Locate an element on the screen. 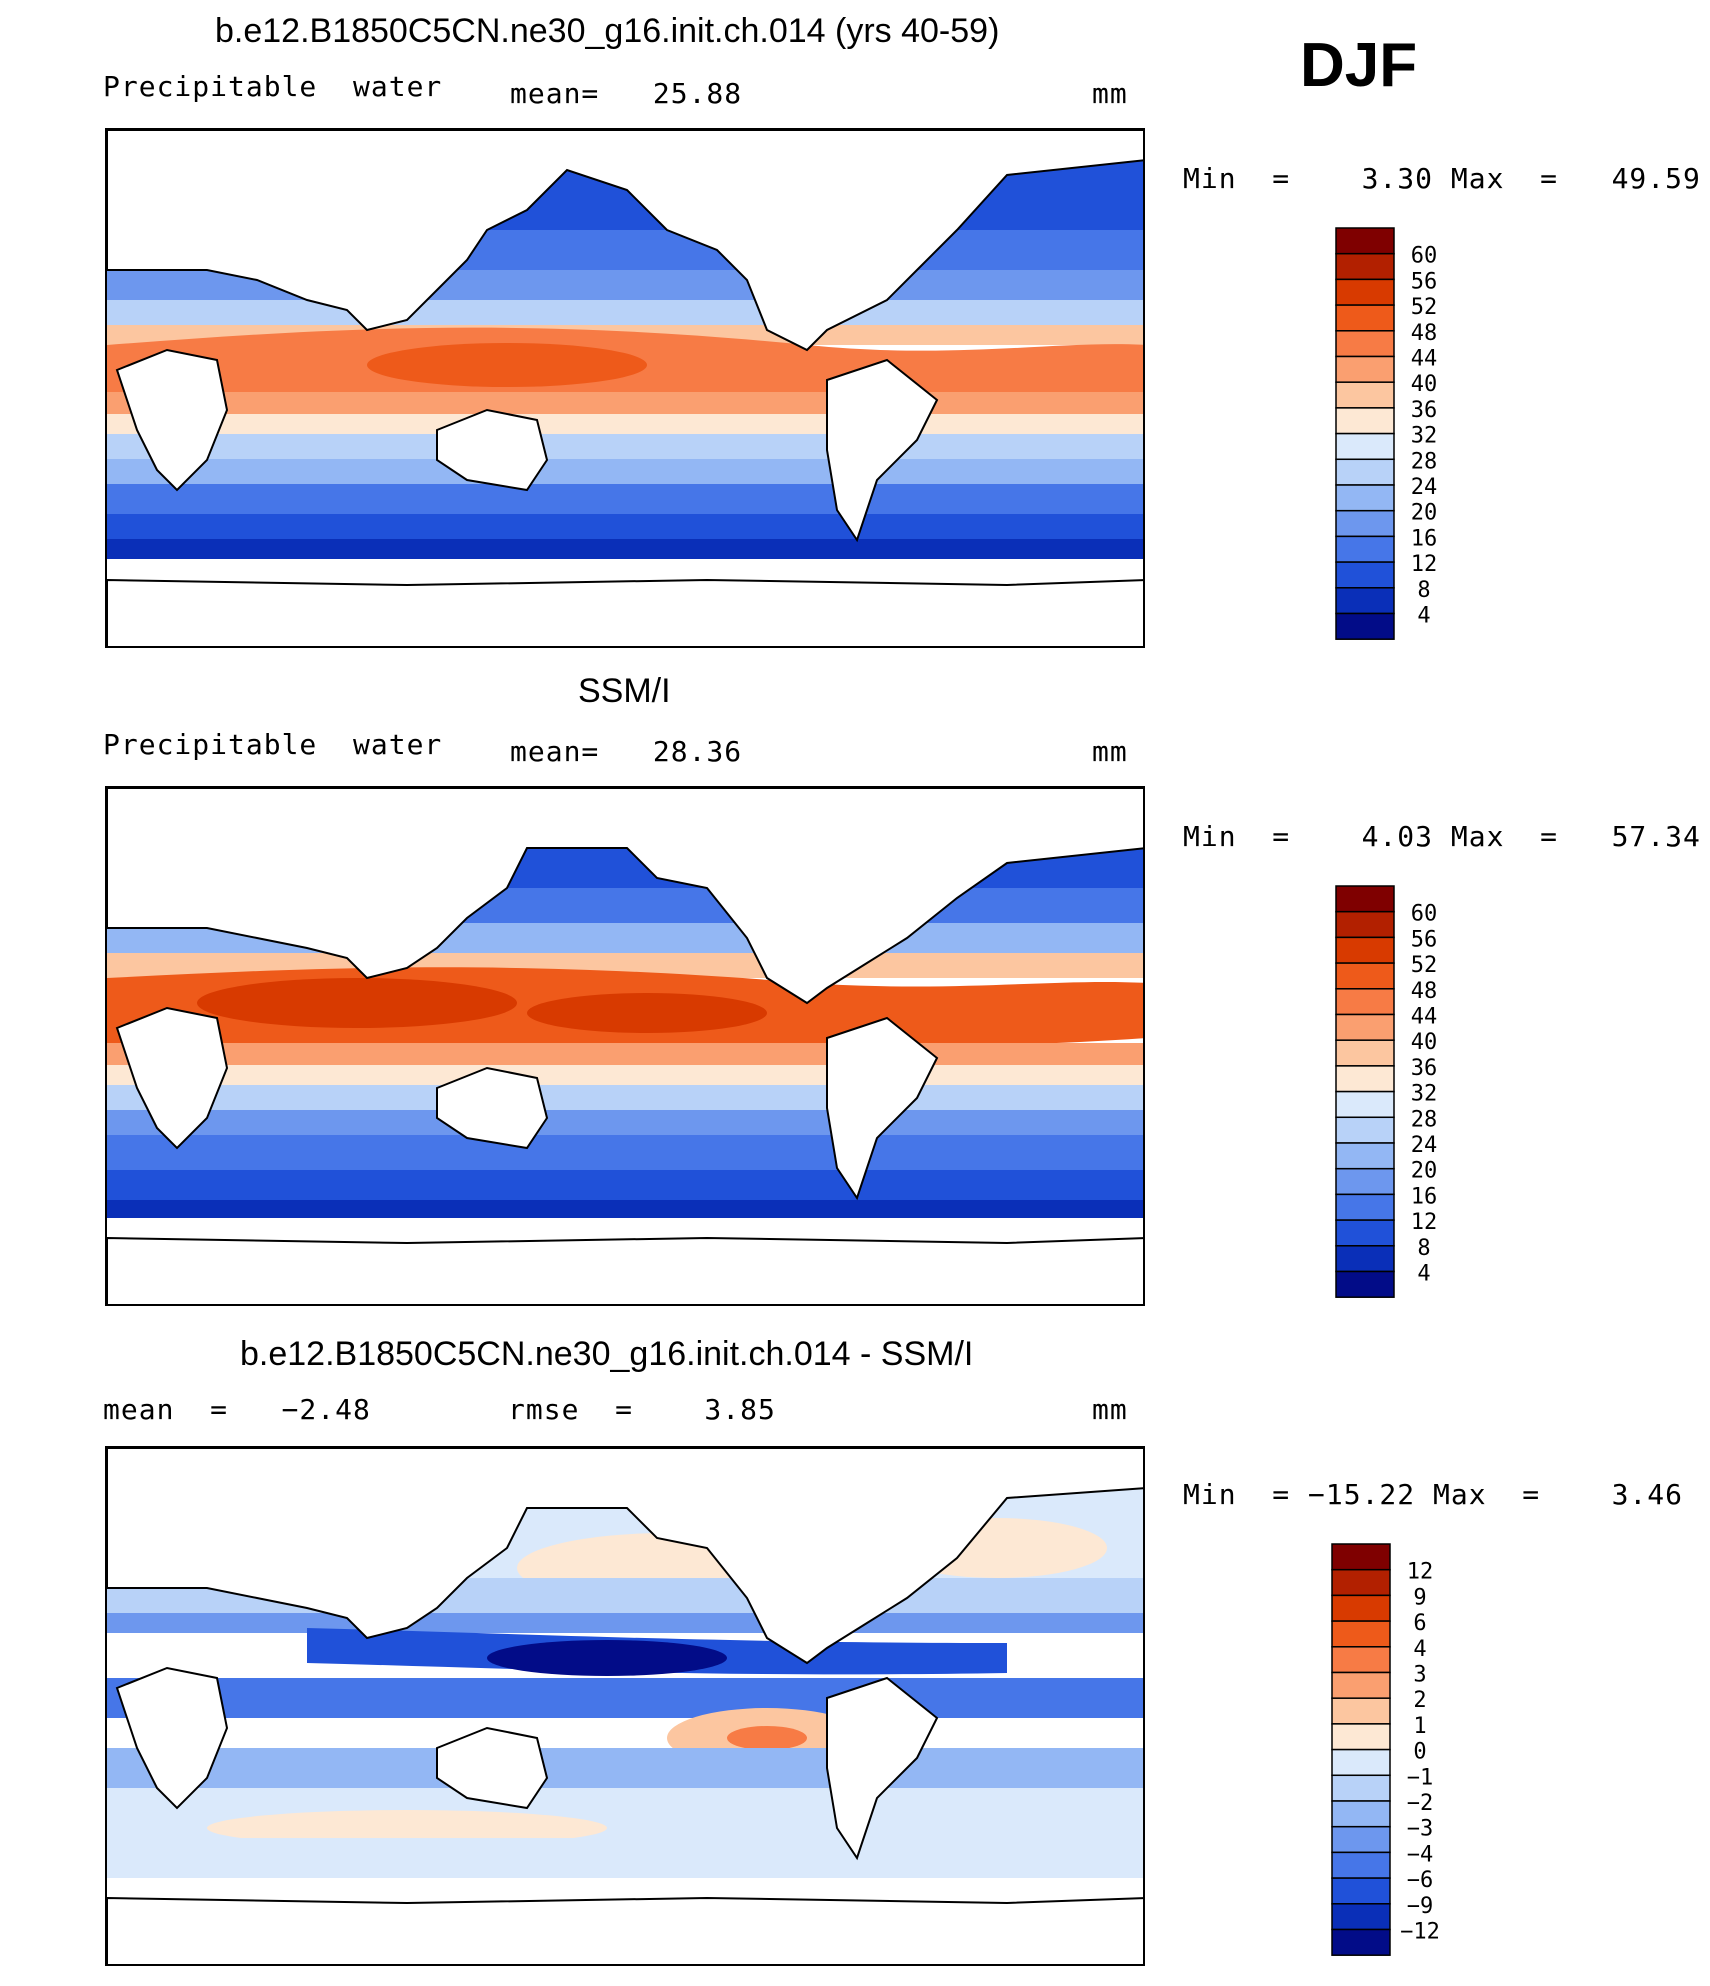  colorbar-tick-label: 9 is located at coordinates (1419, 1597).